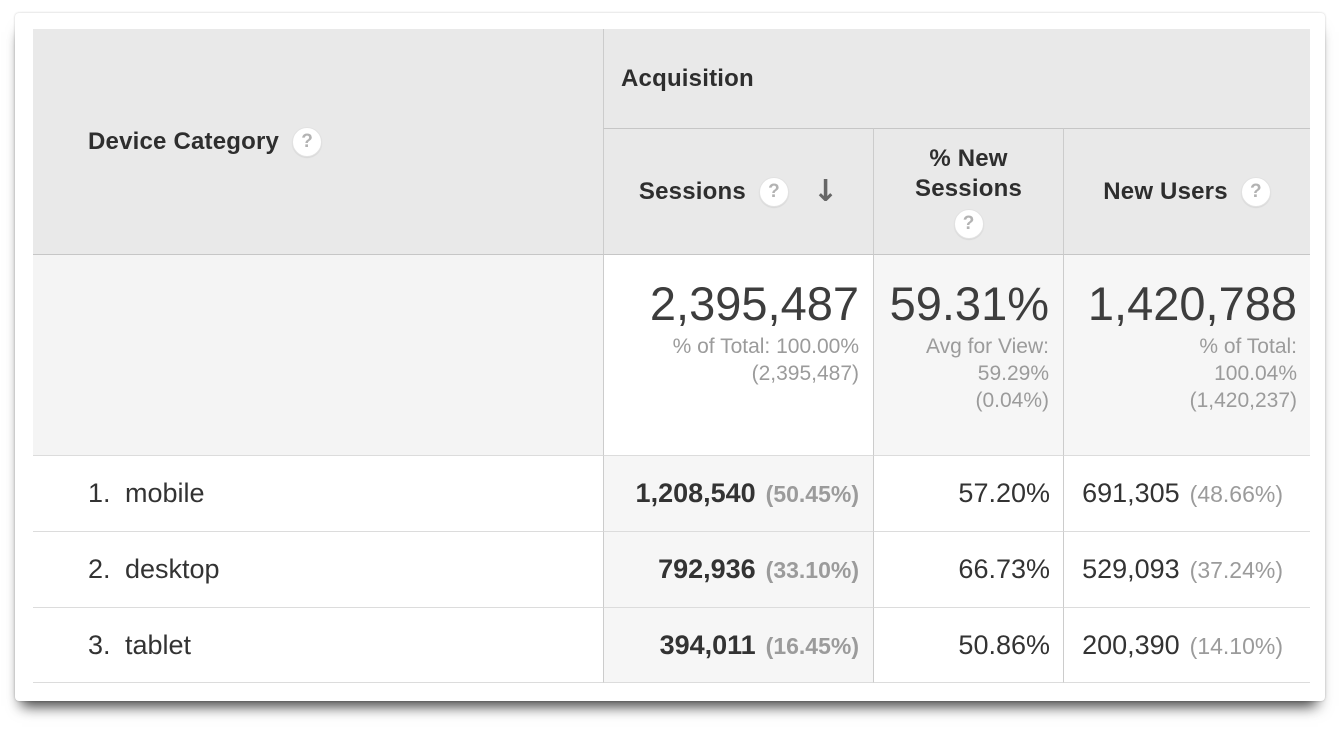 The height and width of the screenshot is (750, 1342). What do you see at coordinates (1004, 493) in the screenshot?
I see `new-sessions-value: 57.20%` at bounding box center [1004, 493].